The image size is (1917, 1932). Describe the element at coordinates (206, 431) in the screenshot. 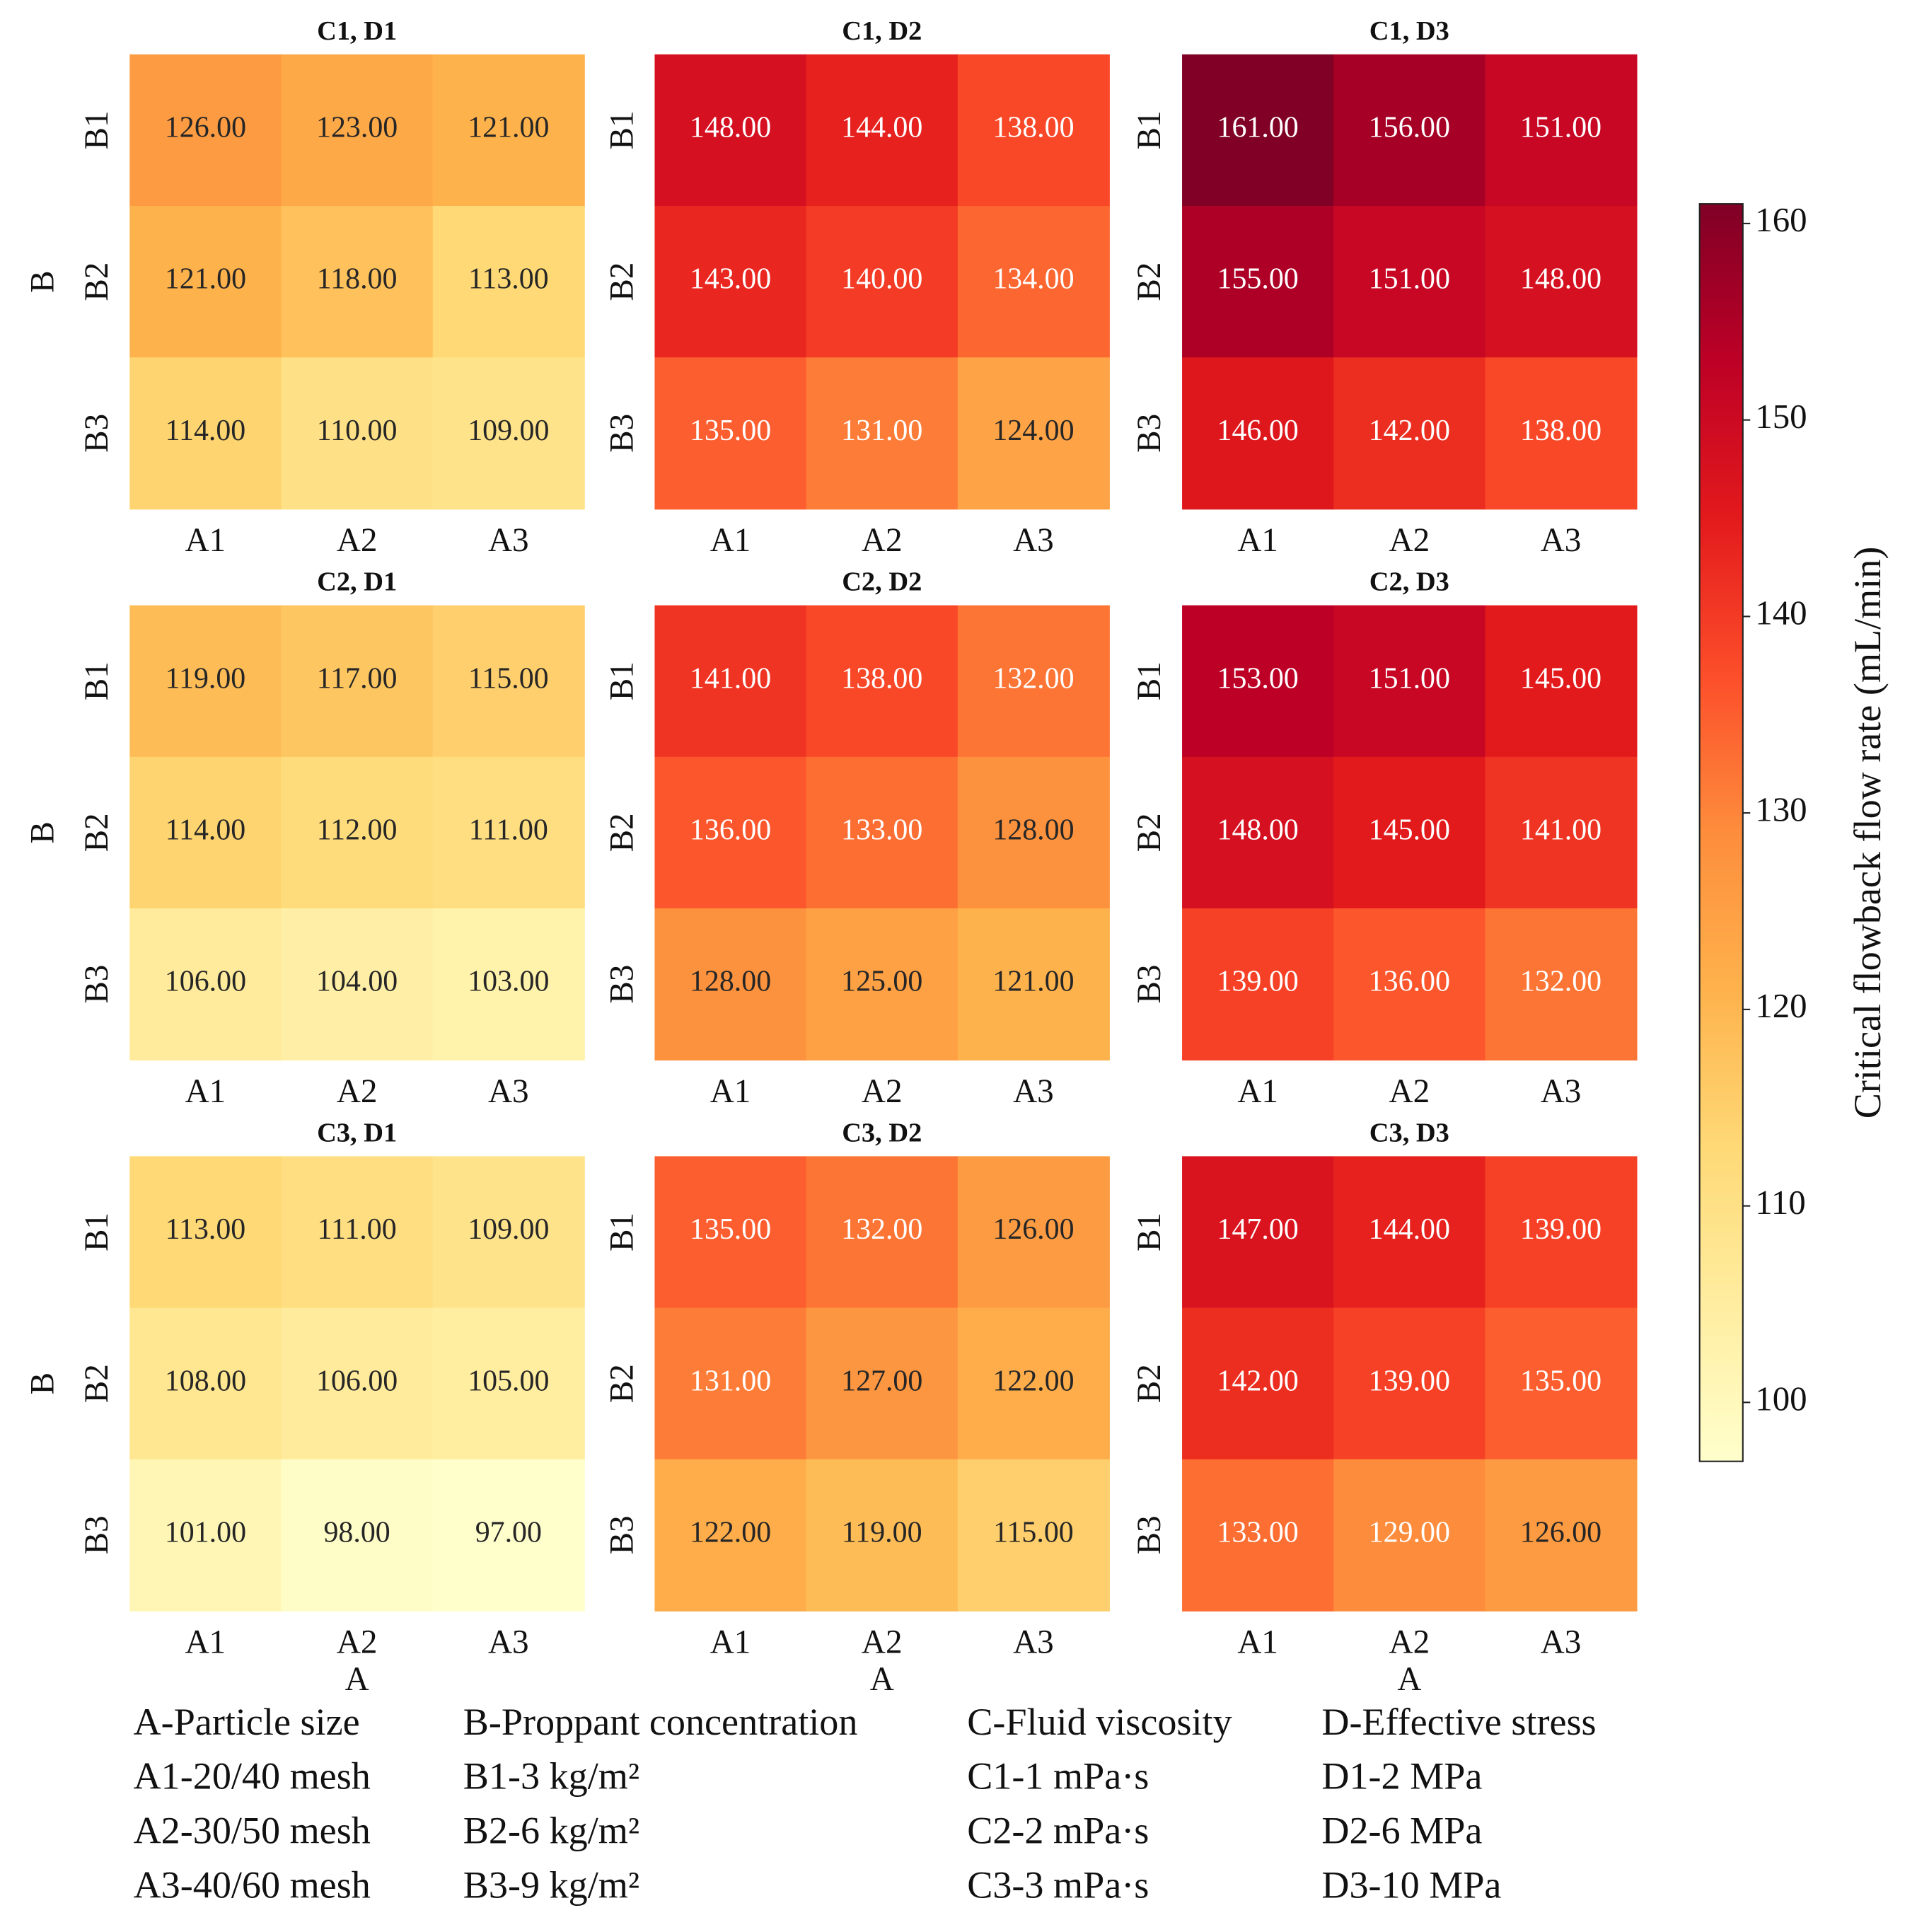

I see `cell-label: 114.00` at that location.